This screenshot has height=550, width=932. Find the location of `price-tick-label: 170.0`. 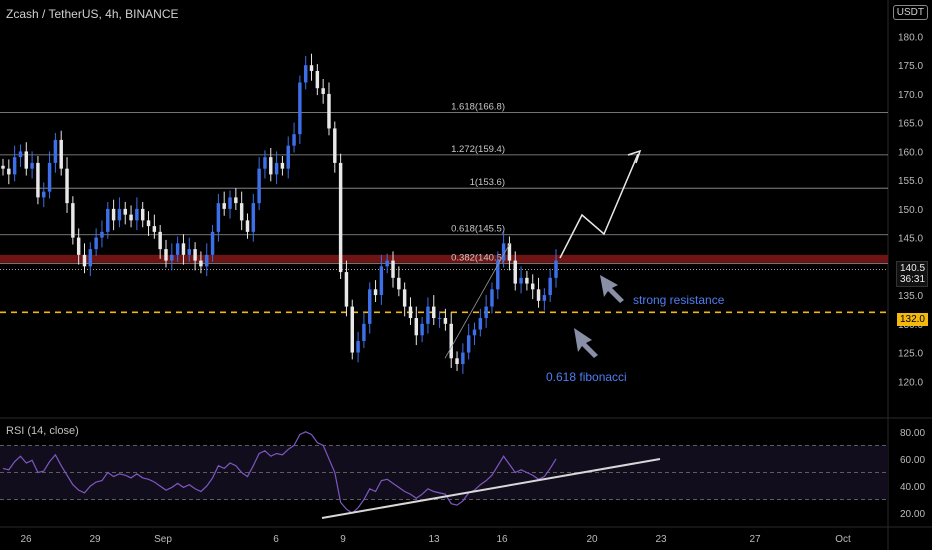

price-tick-label: 170.0 is located at coordinates (910, 95).